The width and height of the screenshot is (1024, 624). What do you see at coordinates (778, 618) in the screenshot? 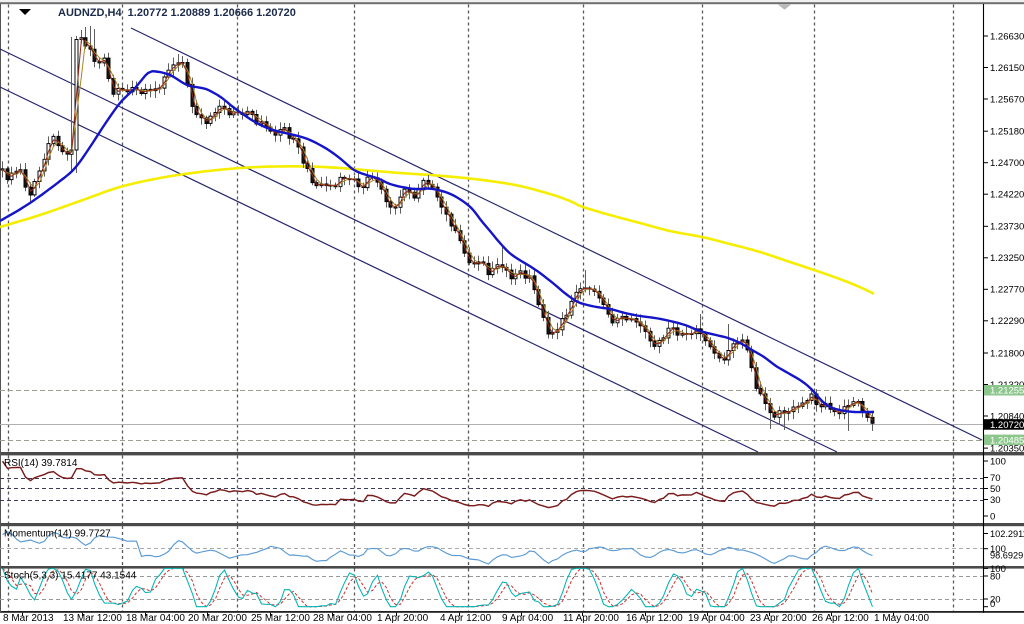
I see `svg-text: 23 Apr 20:00` at bounding box center [778, 618].